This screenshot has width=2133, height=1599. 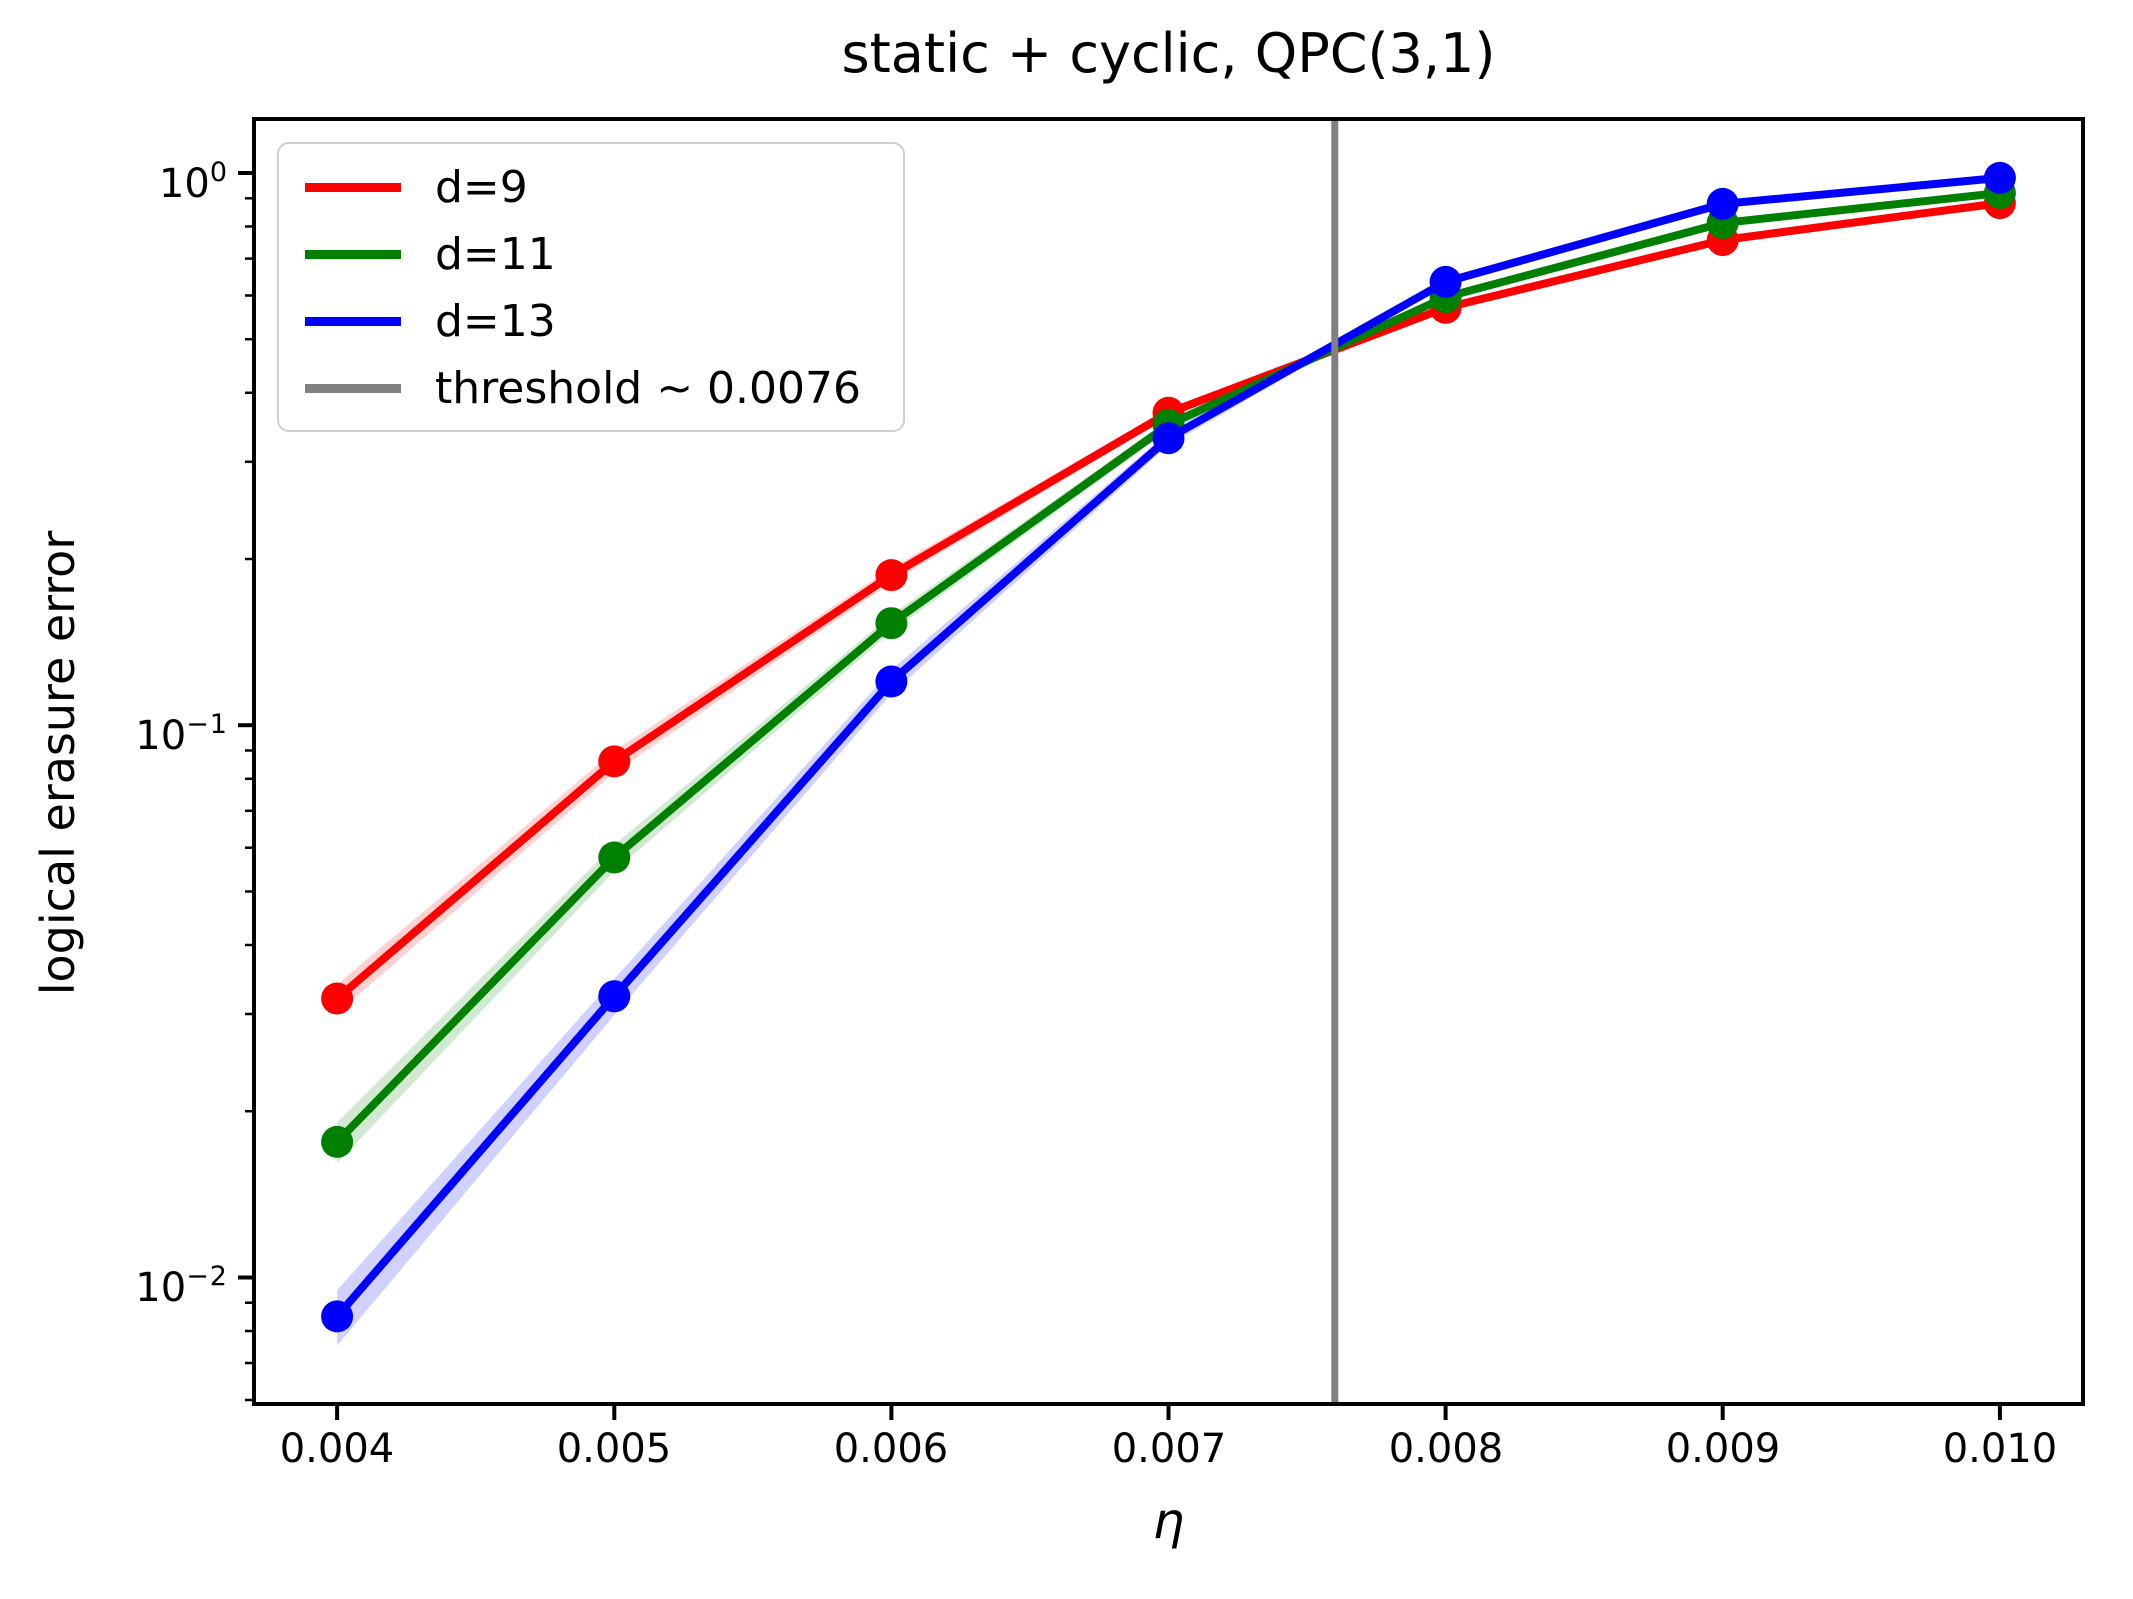 What do you see at coordinates (495, 321) in the screenshot?
I see `legend-label: d=13` at bounding box center [495, 321].